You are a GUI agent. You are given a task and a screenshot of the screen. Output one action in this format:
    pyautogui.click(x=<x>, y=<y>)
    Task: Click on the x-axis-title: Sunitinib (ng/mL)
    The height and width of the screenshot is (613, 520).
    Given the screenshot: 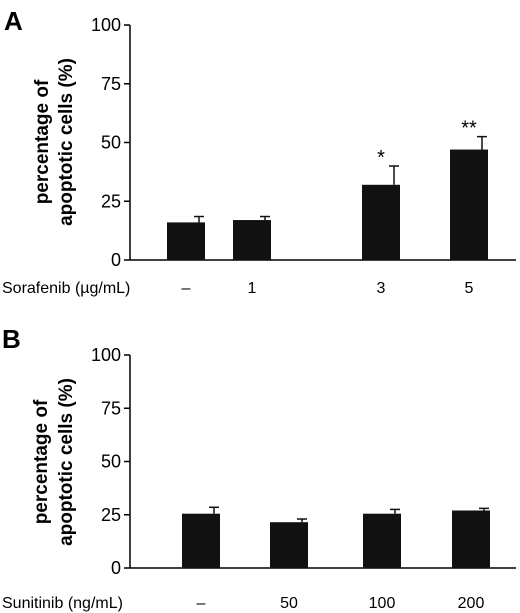 What is the action you would take?
    pyautogui.click(x=62, y=603)
    